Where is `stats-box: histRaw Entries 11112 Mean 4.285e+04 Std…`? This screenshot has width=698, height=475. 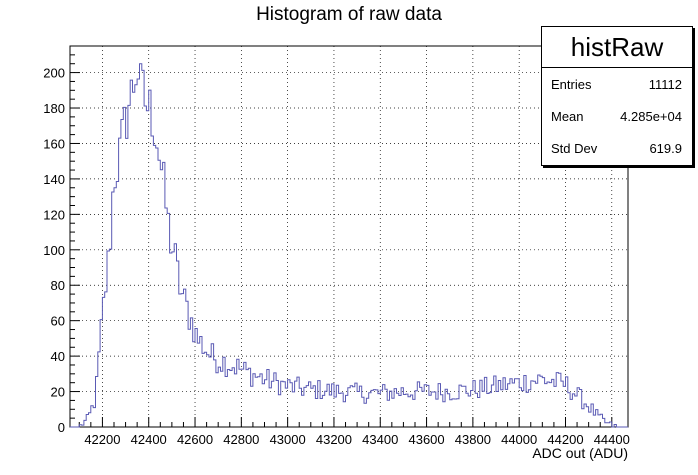 stats-box: histRaw Entries 11112 Mean 4.285e+04 Std… is located at coordinates (617, 96).